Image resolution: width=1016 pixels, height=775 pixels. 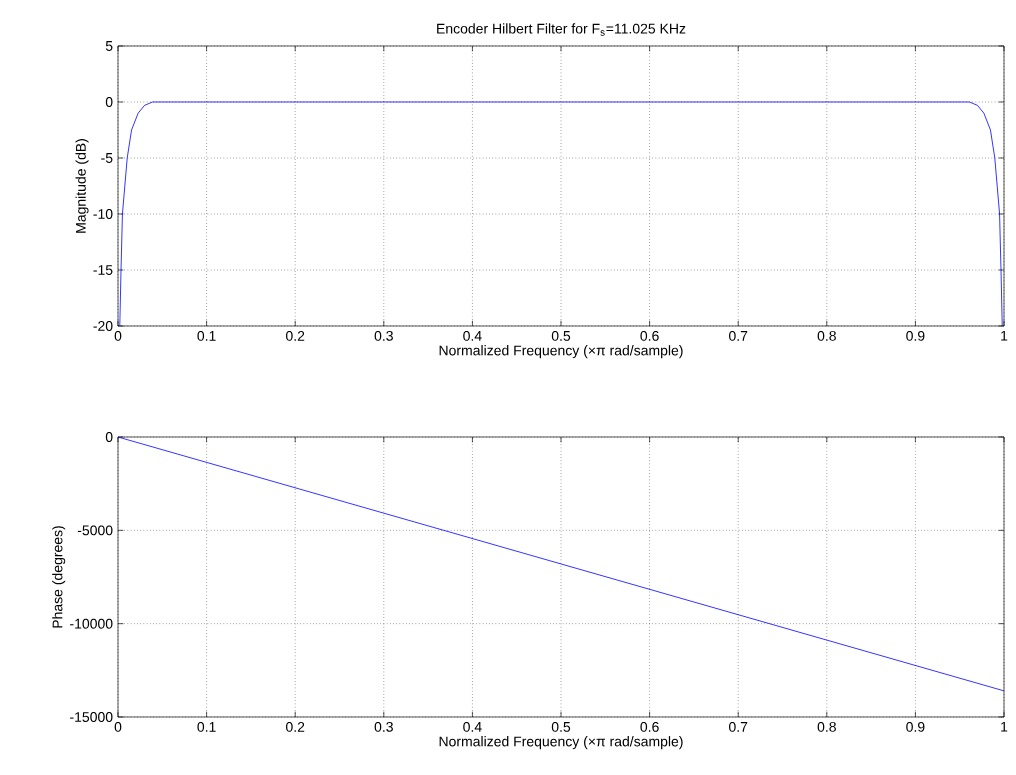 I want to click on y-tick-label: -15, so click(x=103, y=270).